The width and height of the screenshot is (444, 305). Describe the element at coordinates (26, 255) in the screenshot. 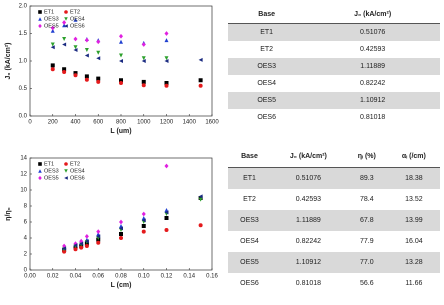

I see `y-tick-label: 2` at that location.